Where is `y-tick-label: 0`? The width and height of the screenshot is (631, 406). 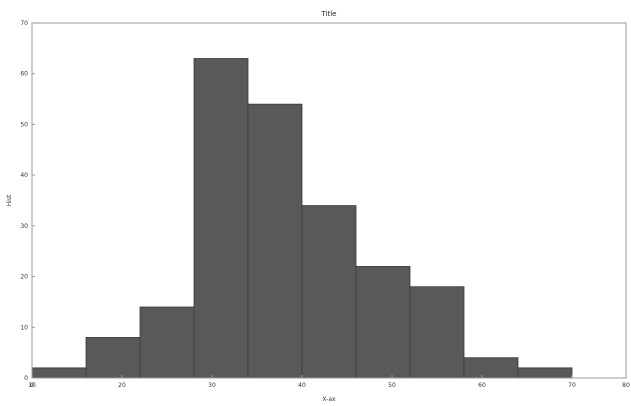
y-tick-label: 0 is located at coordinates (26, 378).